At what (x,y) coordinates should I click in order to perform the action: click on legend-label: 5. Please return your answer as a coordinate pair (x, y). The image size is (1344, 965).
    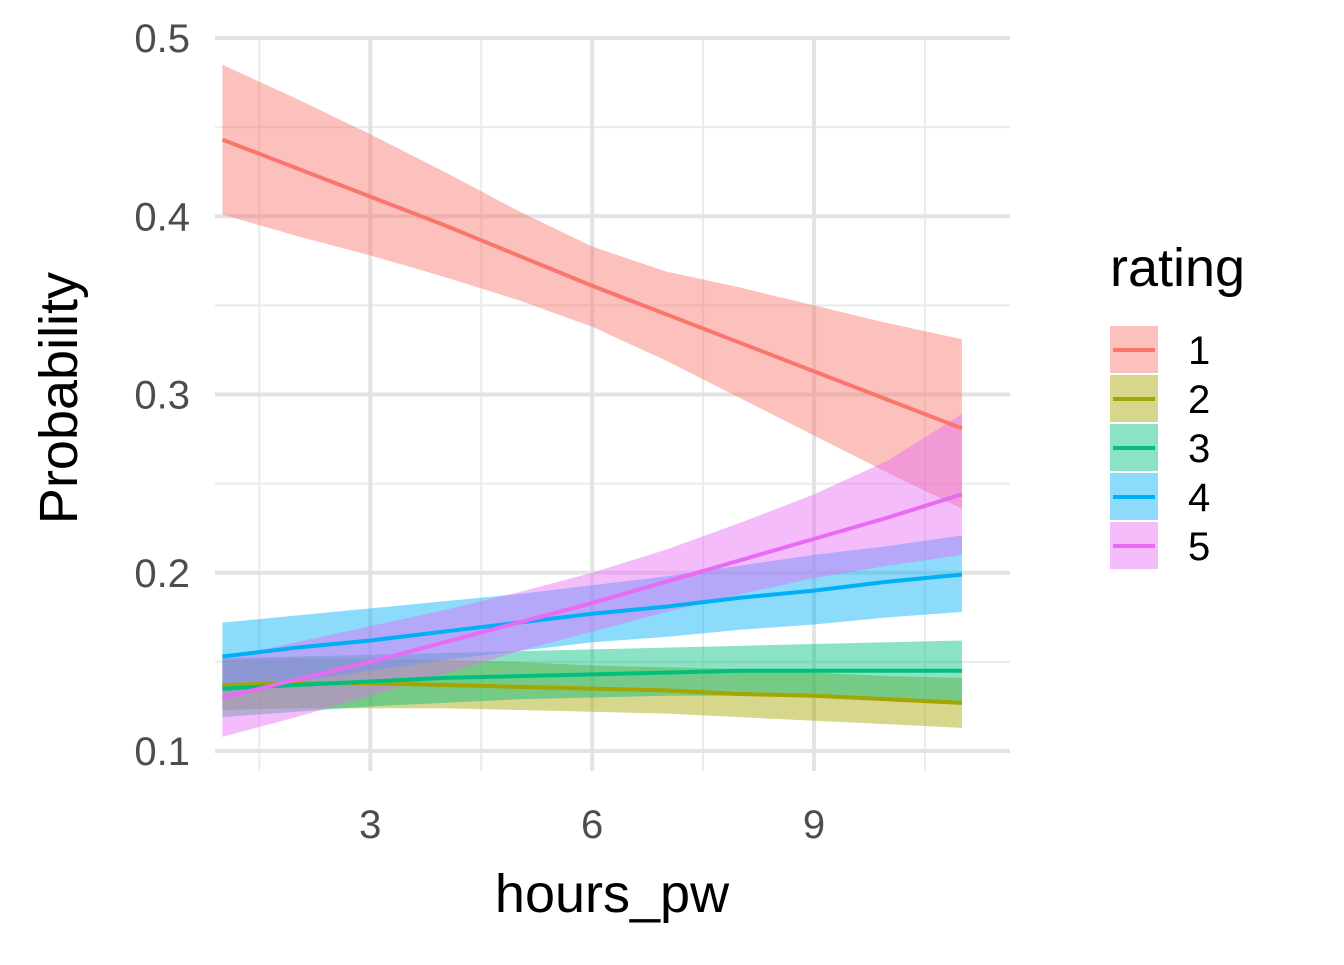
    Looking at the image, I should click on (1199, 547).